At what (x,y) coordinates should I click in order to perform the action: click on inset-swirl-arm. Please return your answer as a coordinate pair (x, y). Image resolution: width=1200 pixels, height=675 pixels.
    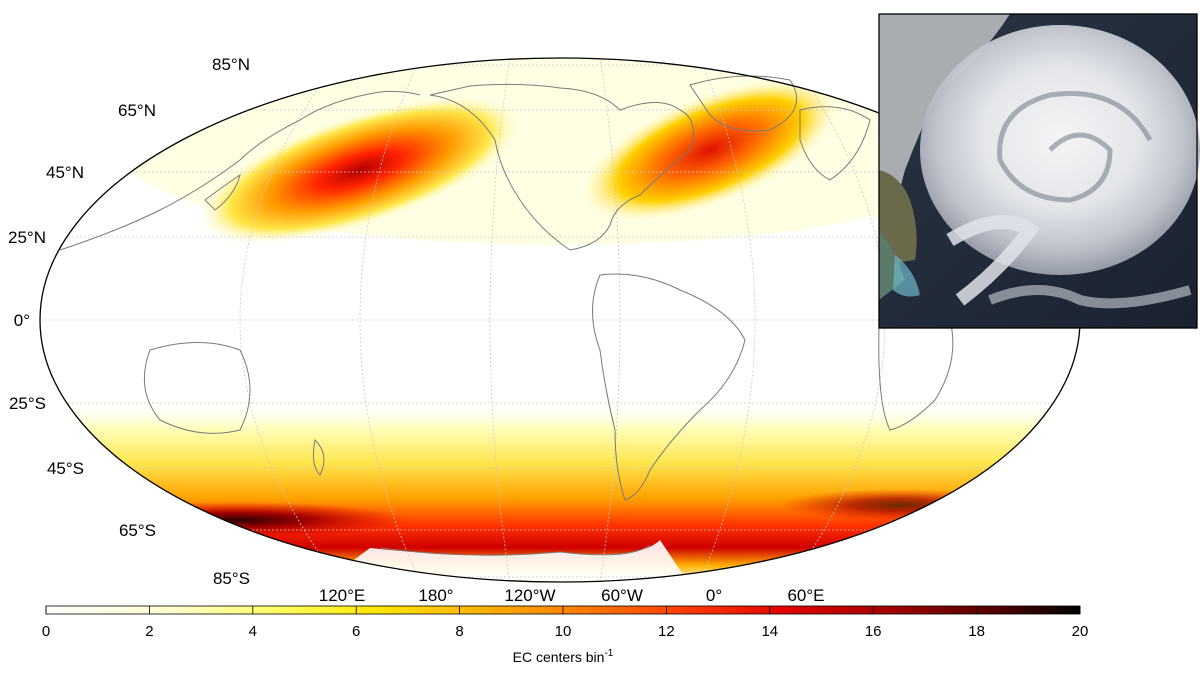
    Looking at the image, I should click on (1075, 146).